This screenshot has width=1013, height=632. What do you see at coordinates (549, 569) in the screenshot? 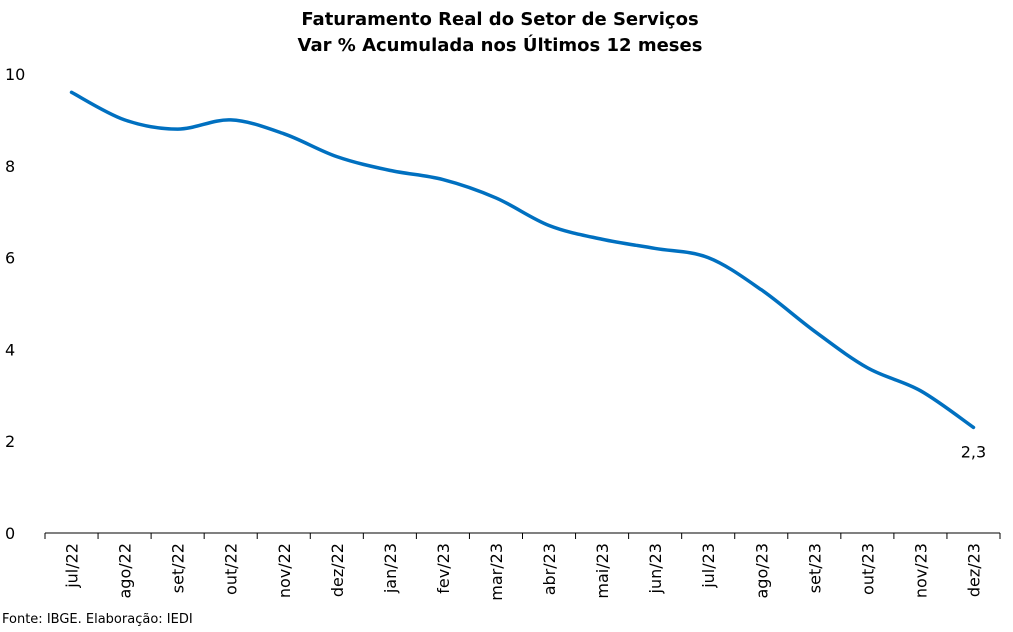
I see `x-tick-label: abr/23` at bounding box center [549, 569].